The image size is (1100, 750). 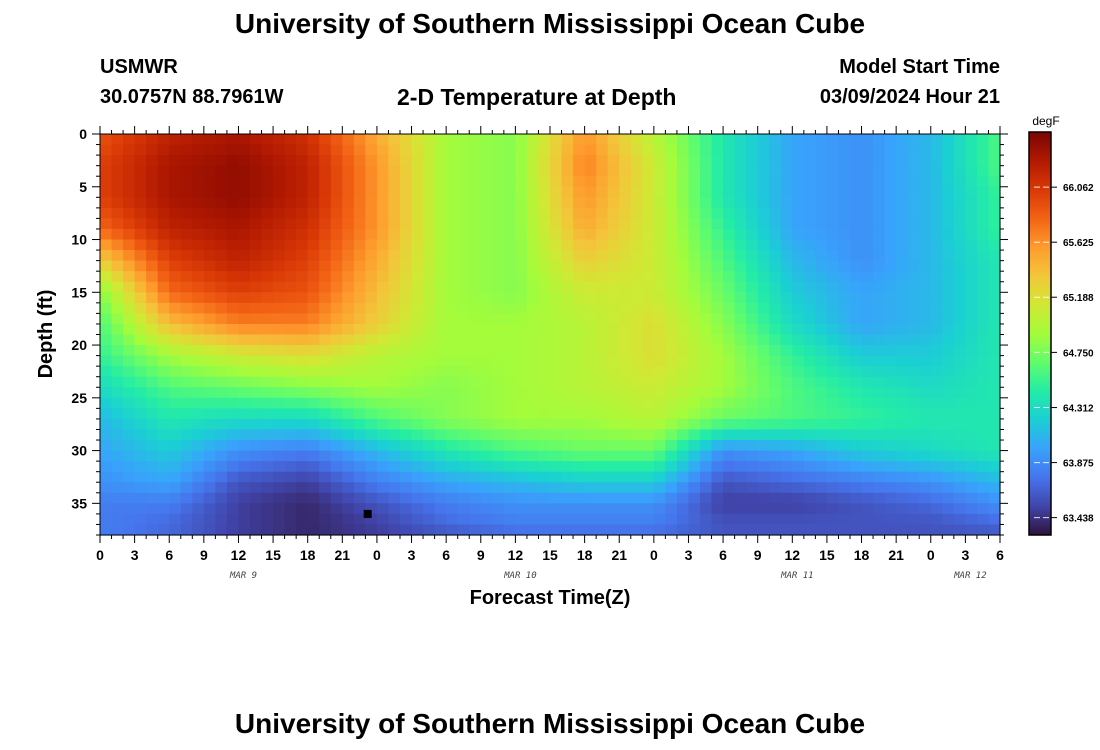 What do you see at coordinates (1078, 409) in the screenshot?
I see `colorbar-tick-label: 64.312` at bounding box center [1078, 409].